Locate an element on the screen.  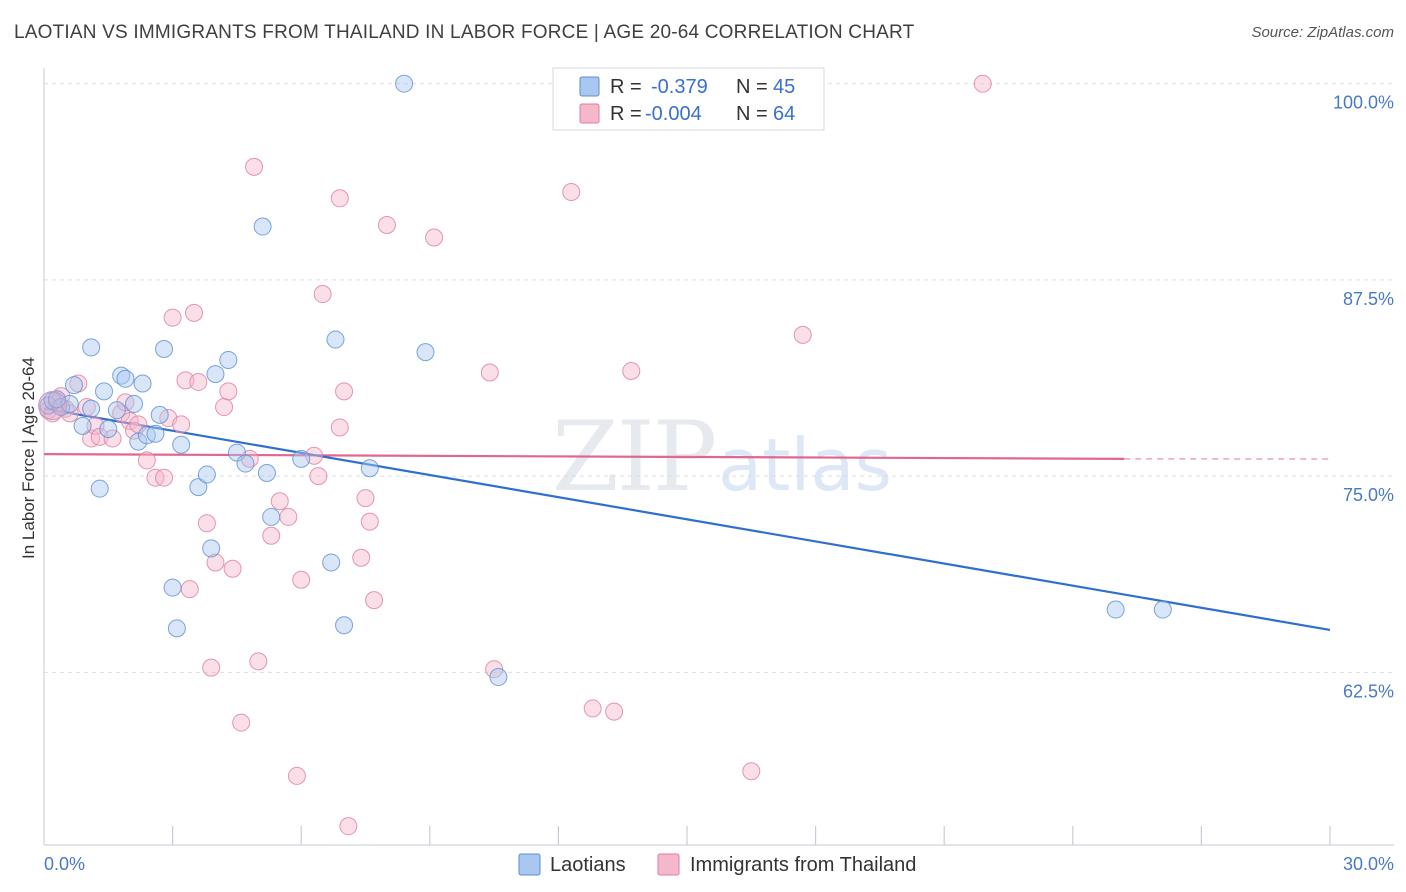
x-tick-label-min: 0.0% is located at coordinates (64, 864).